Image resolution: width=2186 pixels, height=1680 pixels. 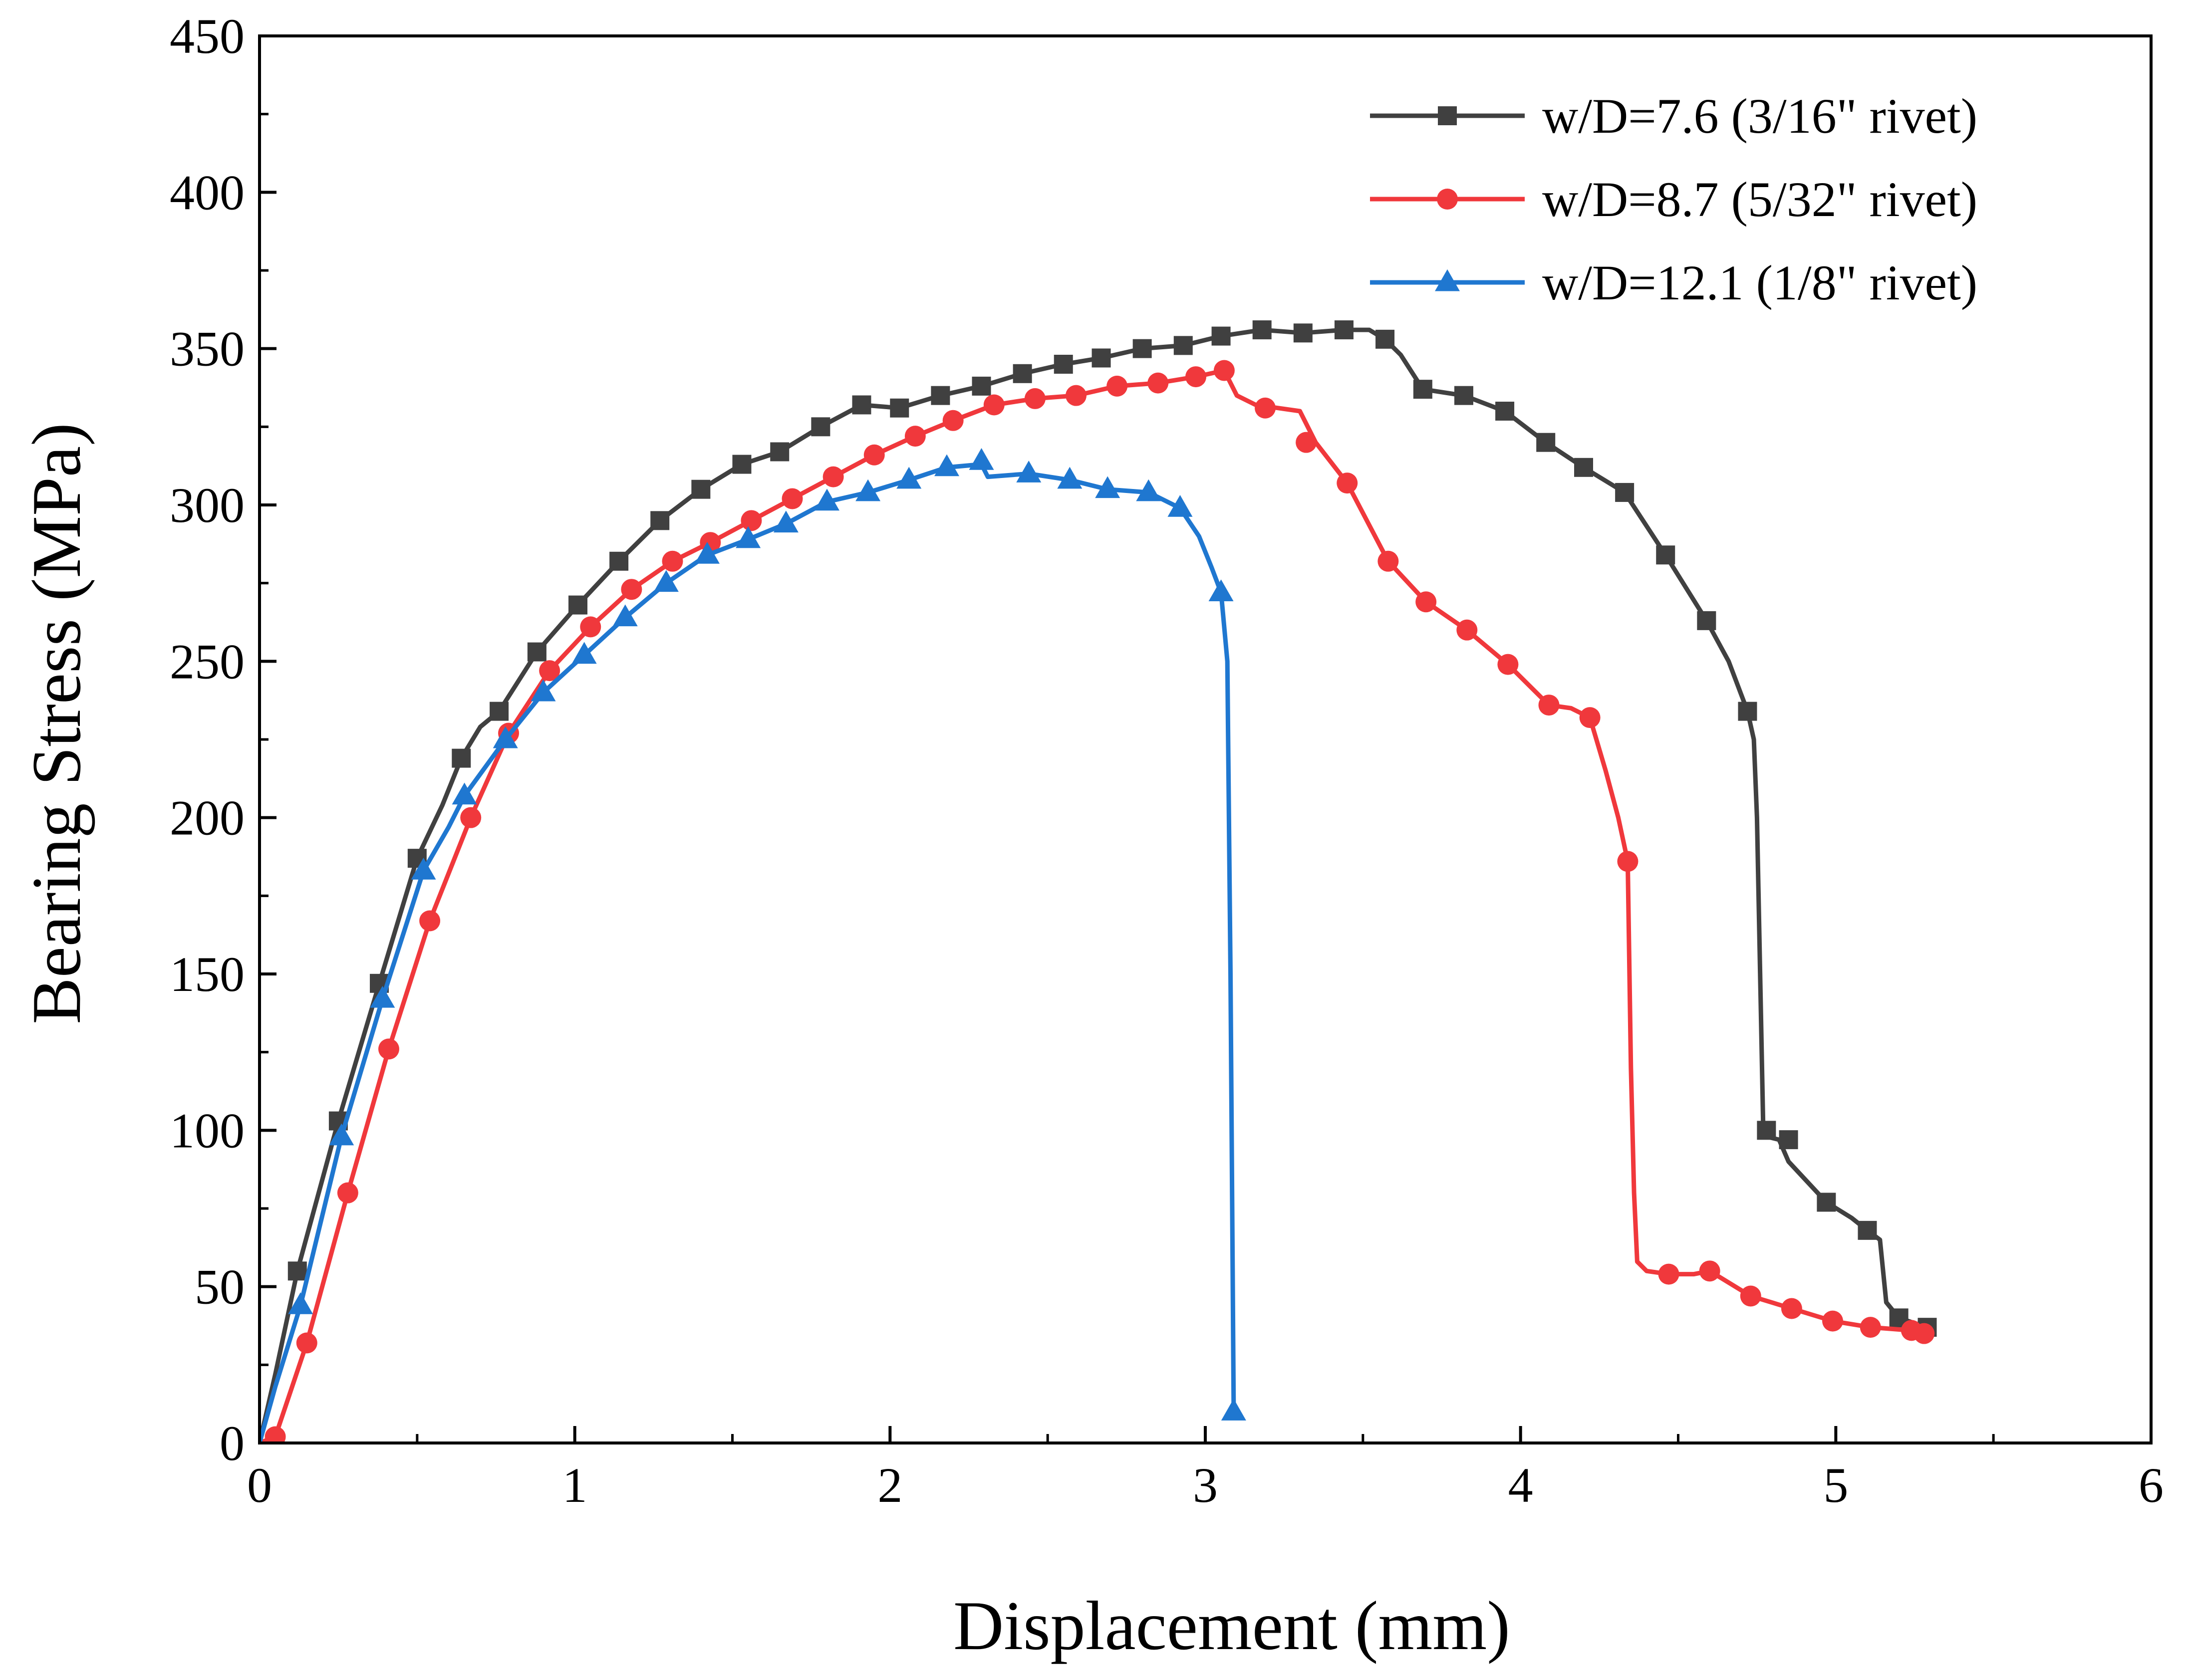 I want to click on y-tick-label: 300, so click(x=207, y=506).